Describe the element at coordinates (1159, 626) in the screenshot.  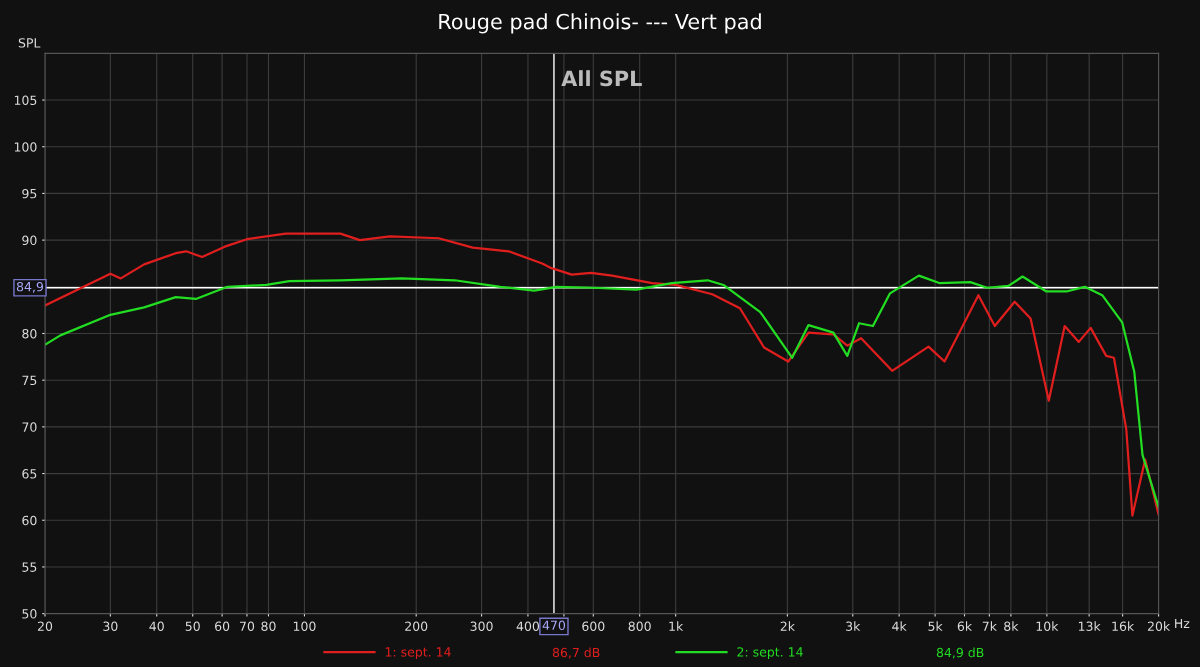
I see `x-tick-label: 20k` at that location.